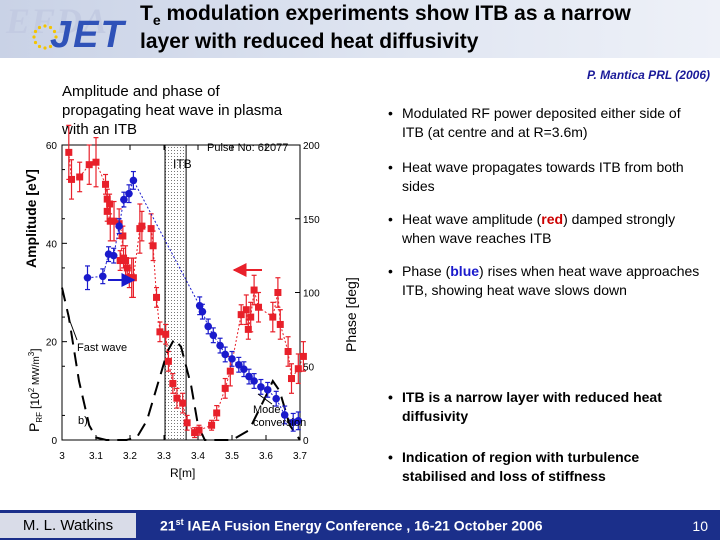 This screenshot has height=540, width=720. What do you see at coordinates (83, 421) in the screenshot?
I see `panel-label: b)` at bounding box center [83, 421].